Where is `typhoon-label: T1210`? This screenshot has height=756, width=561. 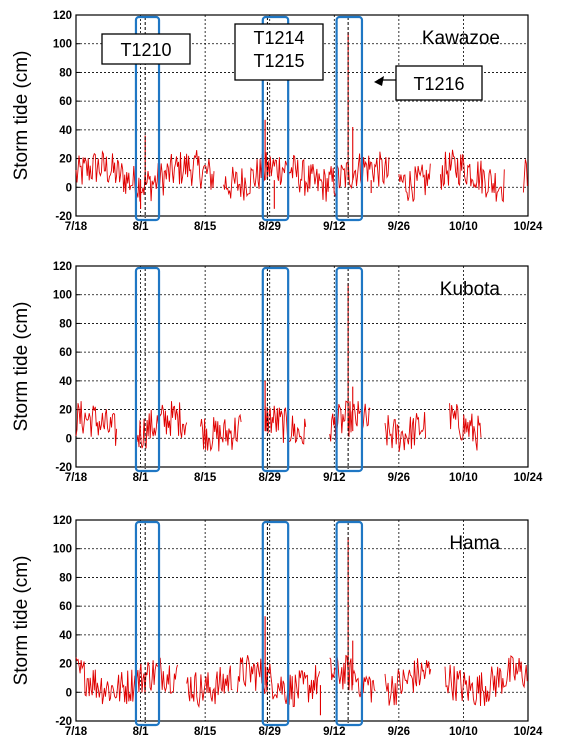
typhoon-label: T1210 is located at coordinates (145, 50).